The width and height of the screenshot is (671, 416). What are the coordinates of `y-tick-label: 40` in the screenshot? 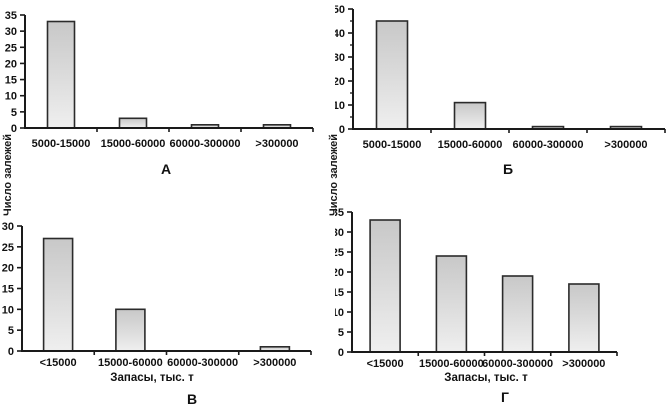 It's located at (340, 34).